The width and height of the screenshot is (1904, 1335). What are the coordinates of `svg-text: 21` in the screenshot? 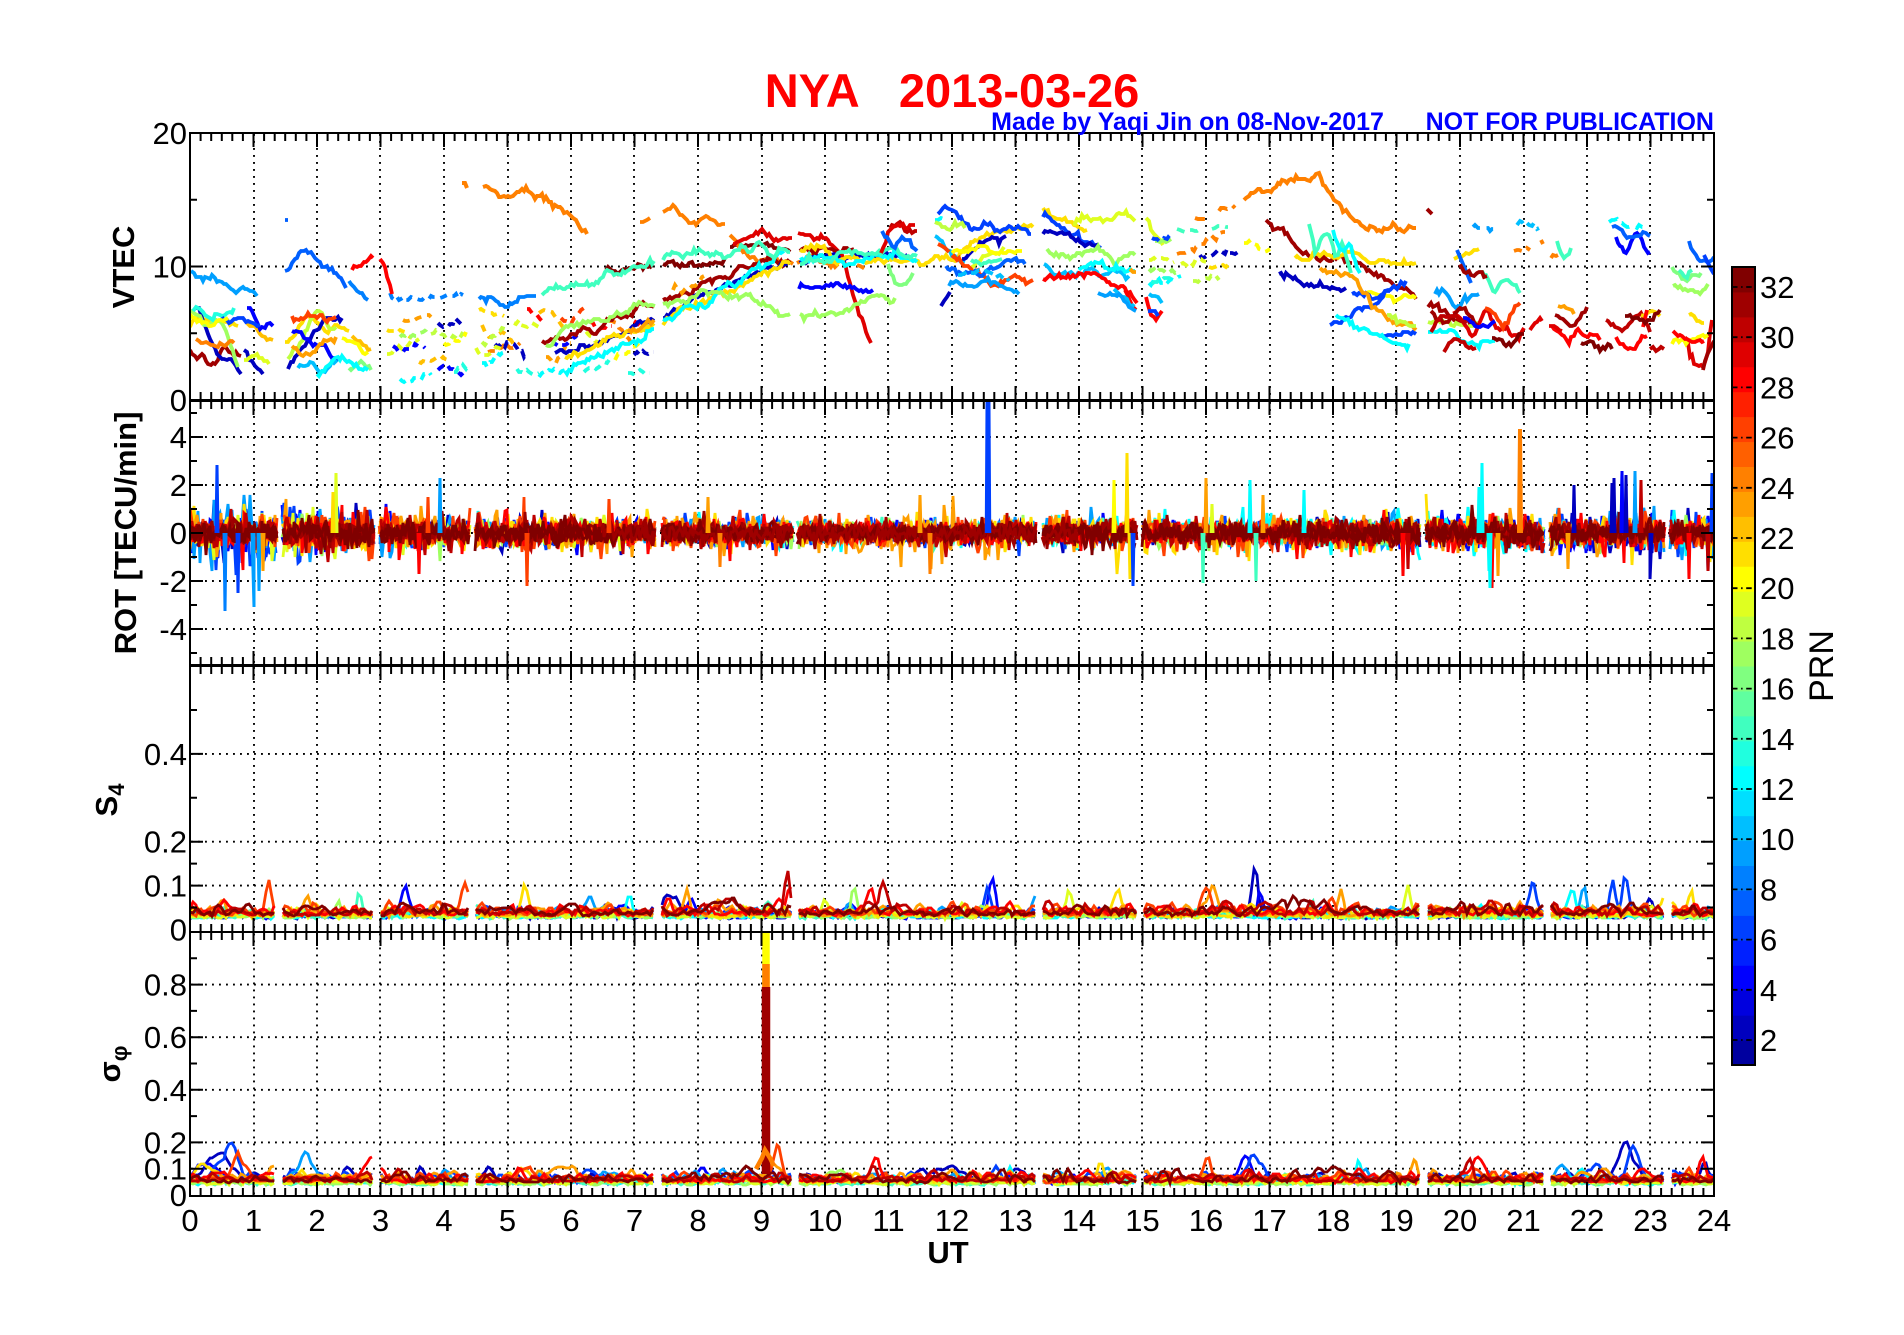 It's located at (1523, 1220).